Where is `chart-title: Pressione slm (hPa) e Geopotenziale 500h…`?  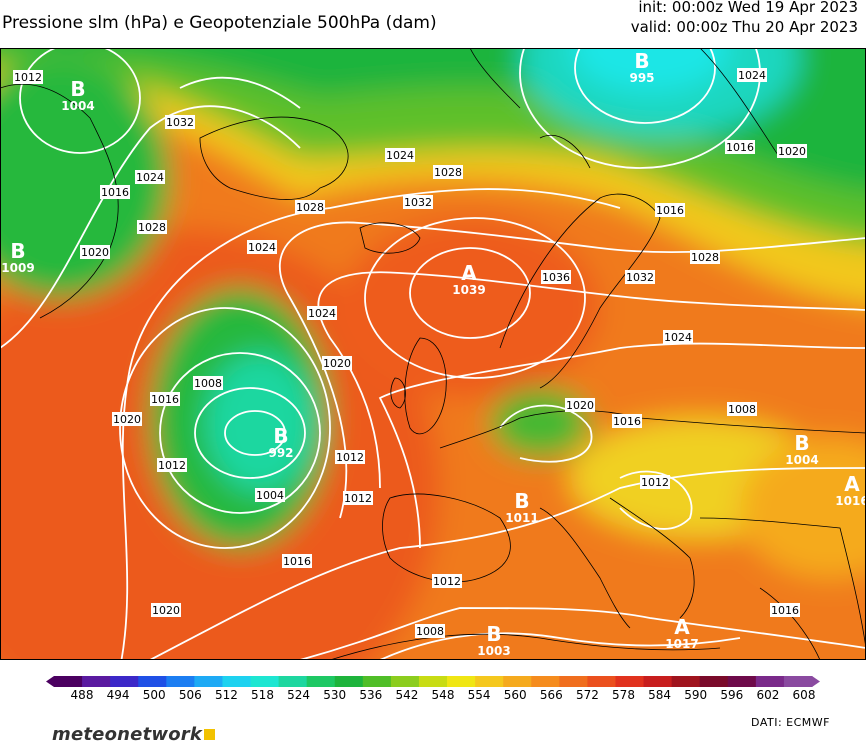 chart-title: Pressione slm (hPa) e Geopotenziale 500h… is located at coordinates (219, 23).